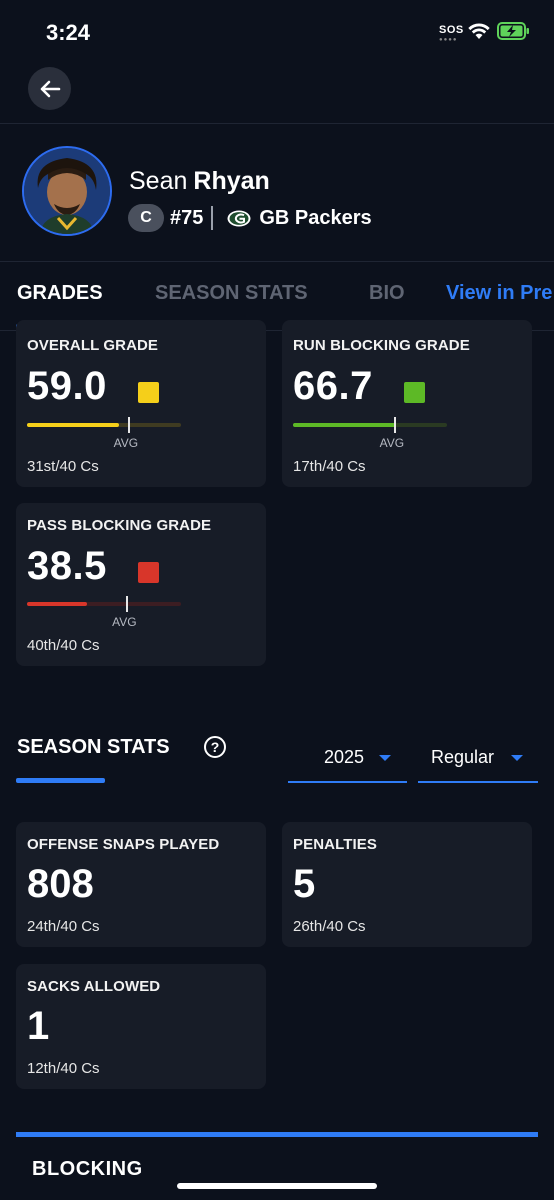  Describe the element at coordinates (212, 218) in the screenshot. I see `separator` at that location.